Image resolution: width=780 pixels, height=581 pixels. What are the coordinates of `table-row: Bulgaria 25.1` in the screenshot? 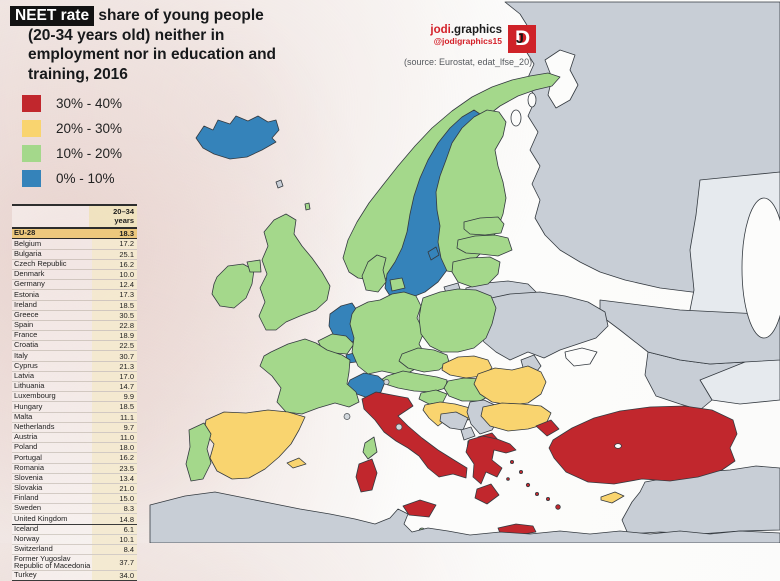 It's located at (74, 254).